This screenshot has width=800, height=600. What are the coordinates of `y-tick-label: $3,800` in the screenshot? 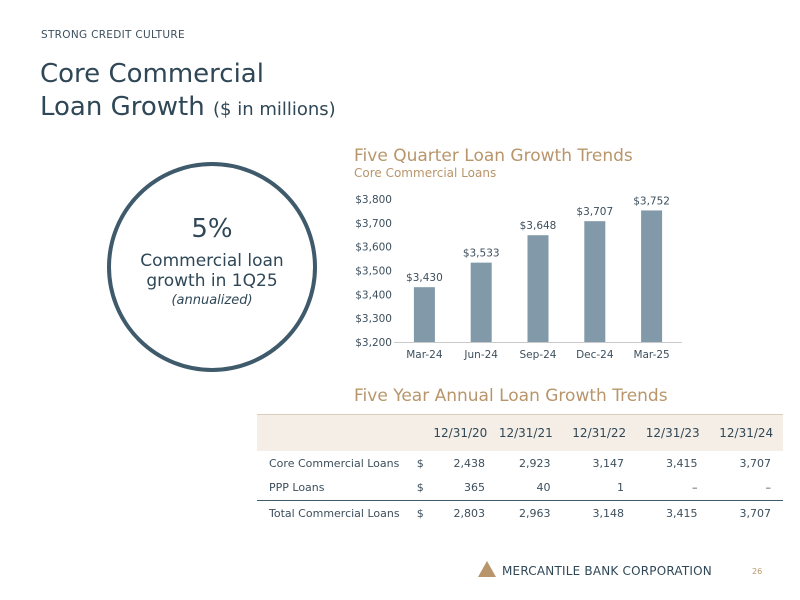 It's located at (373, 200).